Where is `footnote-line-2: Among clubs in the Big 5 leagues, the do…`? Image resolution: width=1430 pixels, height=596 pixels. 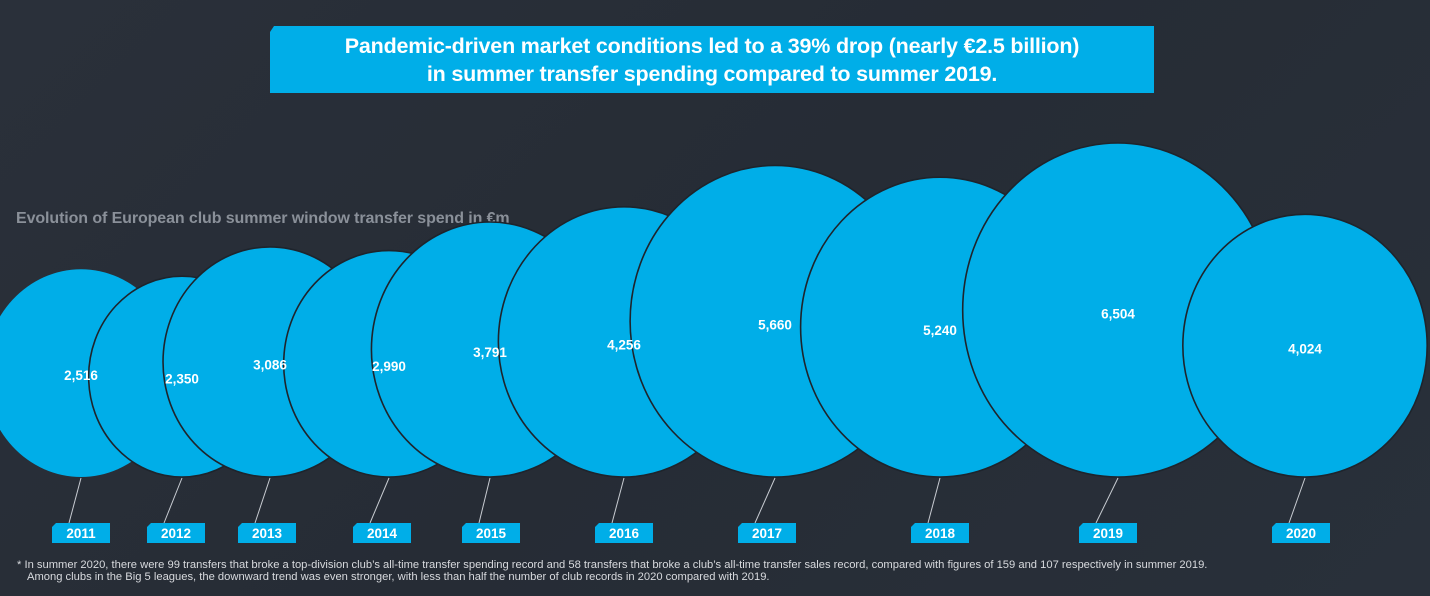
footnote-line-2: Among clubs in the Big 5 leagues, the do… is located at coordinates (398, 577).